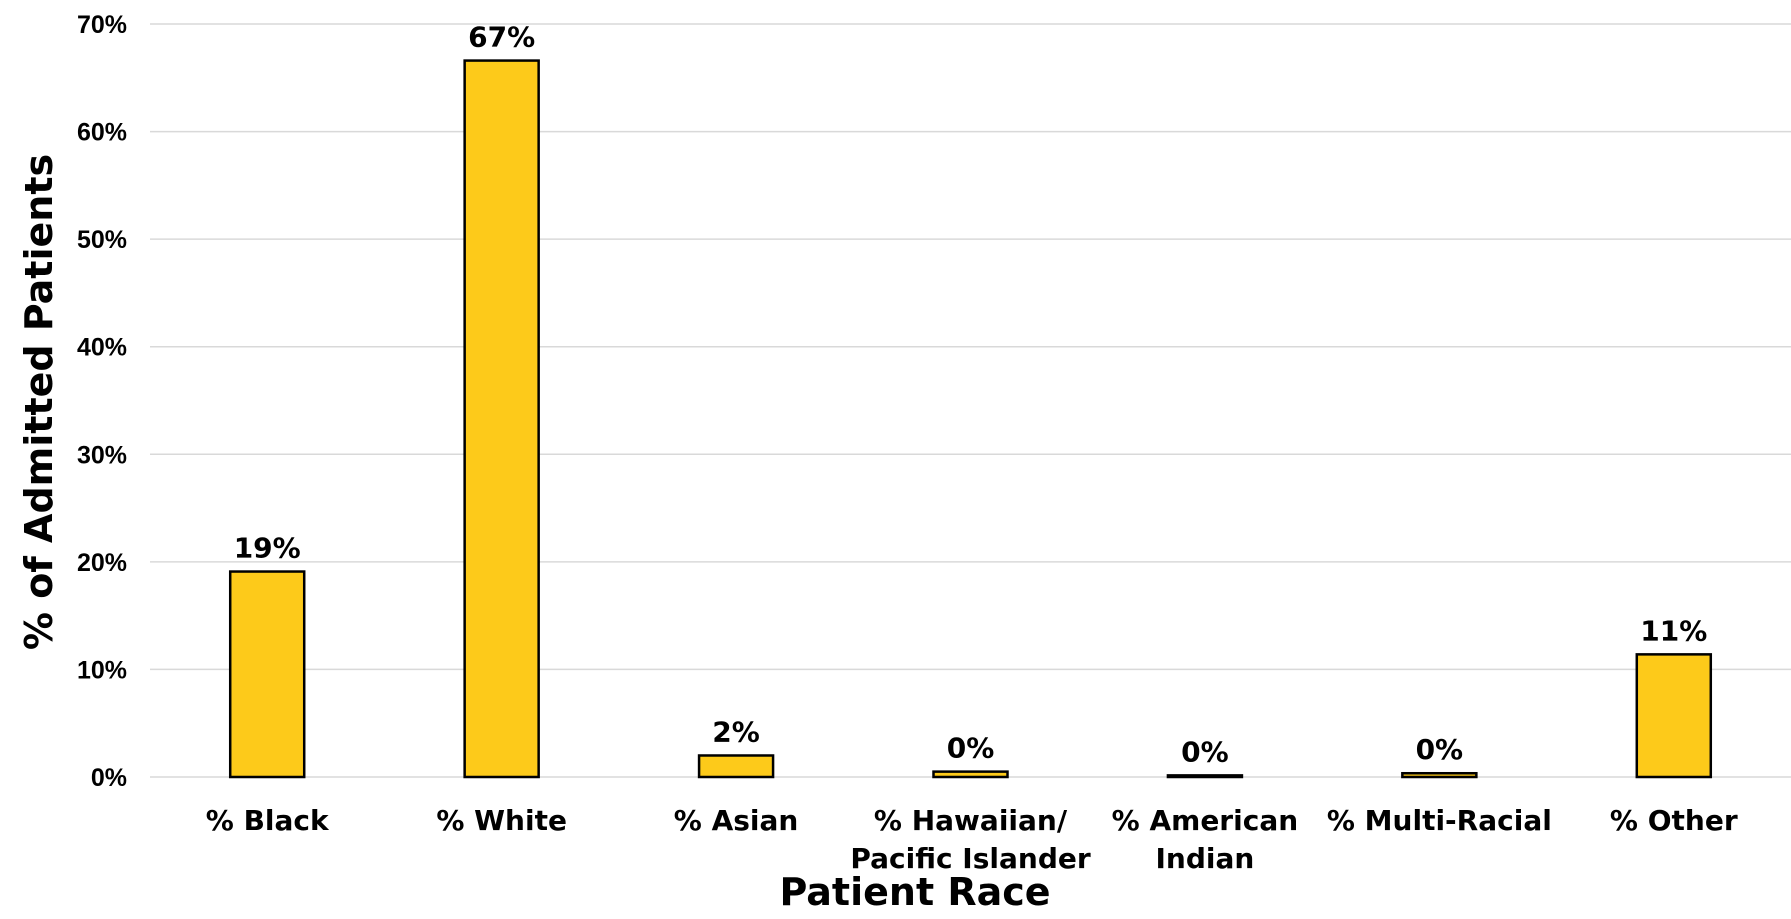 Image resolution: width=1791 pixels, height=919 pixels. Describe the element at coordinates (267, 548) in the screenshot. I see `data-label: 19%` at that location.